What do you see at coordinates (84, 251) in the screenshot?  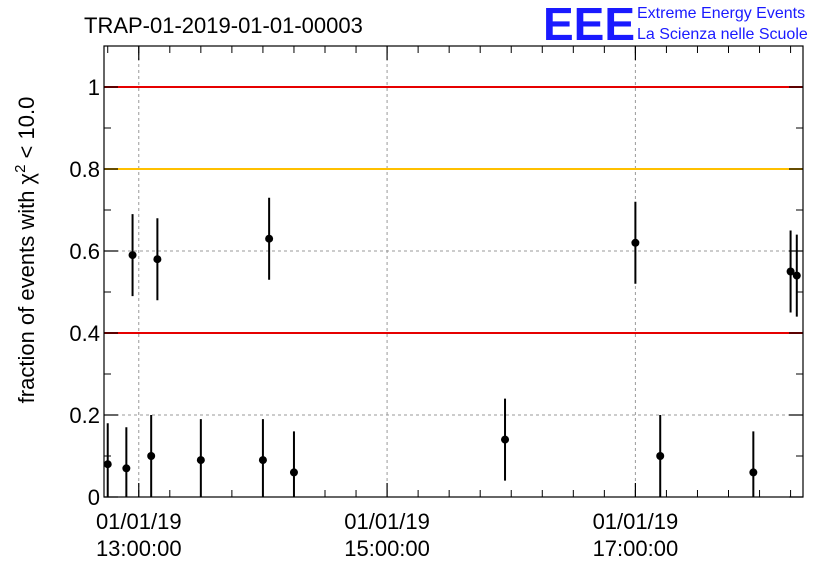 I see `y-tick-label: 0.6` at bounding box center [84, 251].